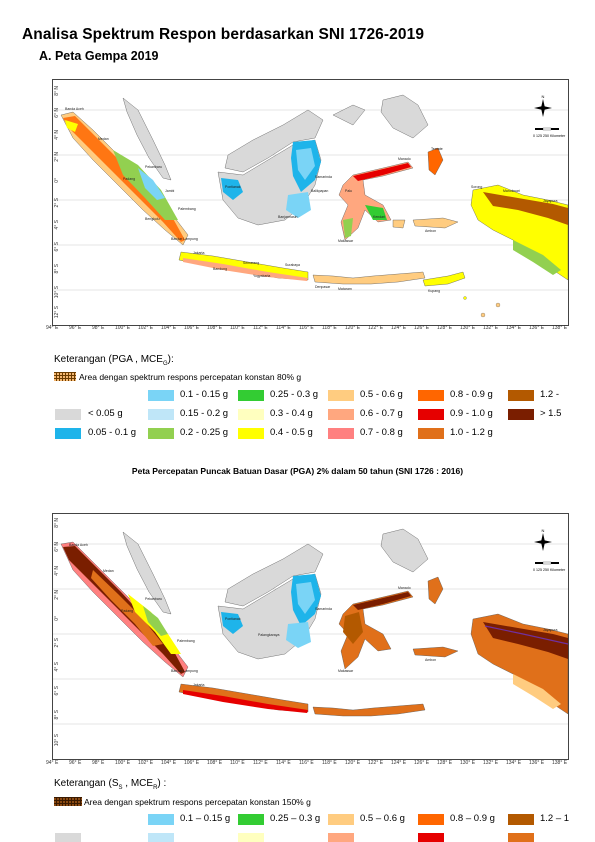 This screenshot has width=595, height=842. I want to click on halmahera, so click(435, 590).